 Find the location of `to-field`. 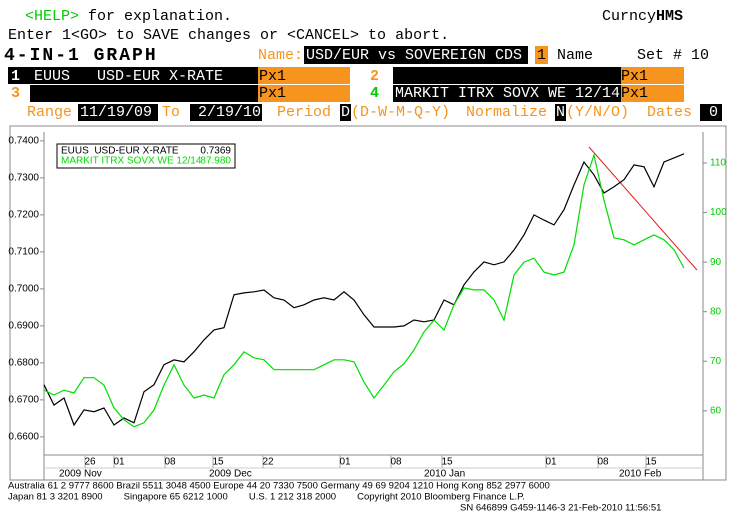

to-field is located at coordinates (226, 112).